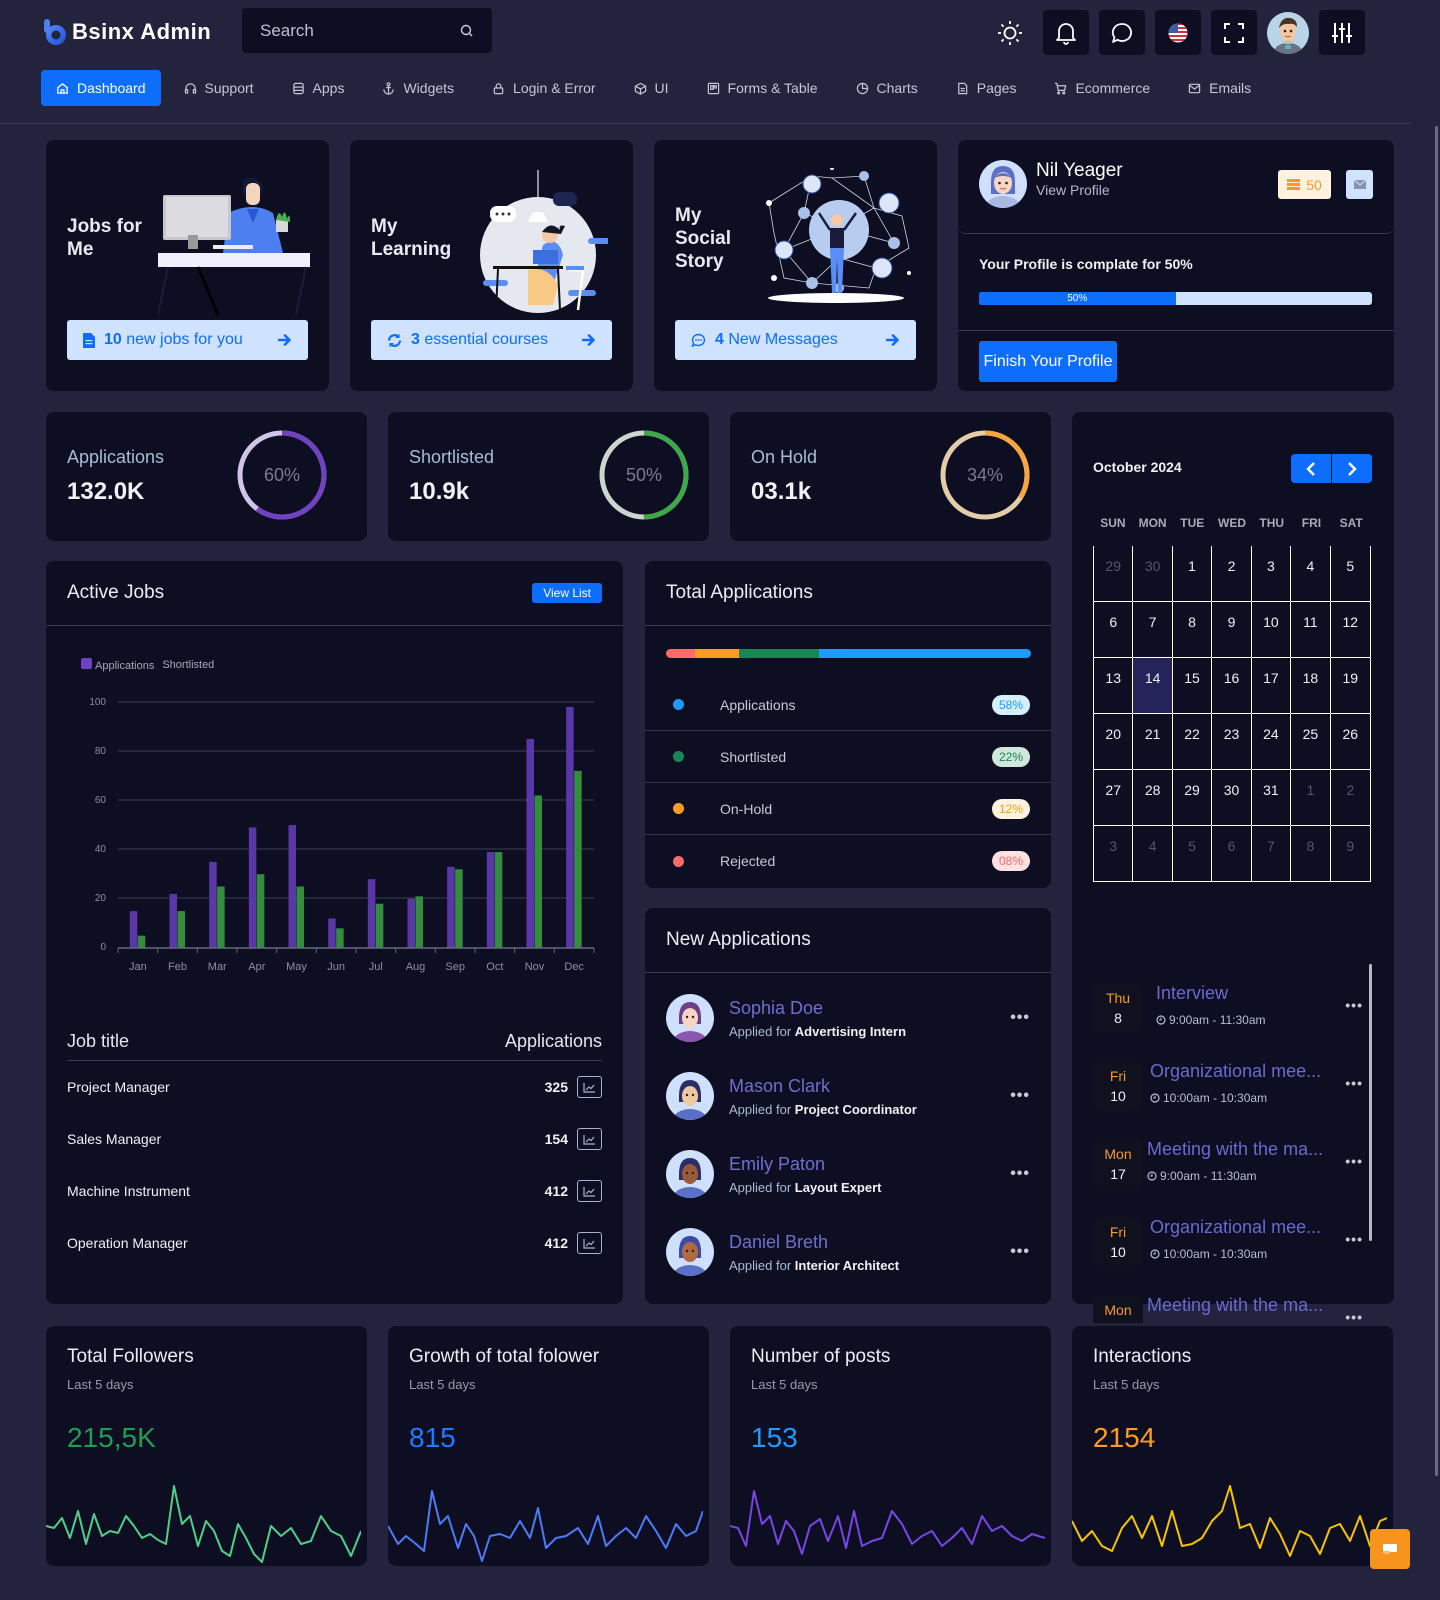  What do you see at coordinates (300, 917) in the screenshot?
I see `bar-shortlisted-may` at bounding box center [300, 917].